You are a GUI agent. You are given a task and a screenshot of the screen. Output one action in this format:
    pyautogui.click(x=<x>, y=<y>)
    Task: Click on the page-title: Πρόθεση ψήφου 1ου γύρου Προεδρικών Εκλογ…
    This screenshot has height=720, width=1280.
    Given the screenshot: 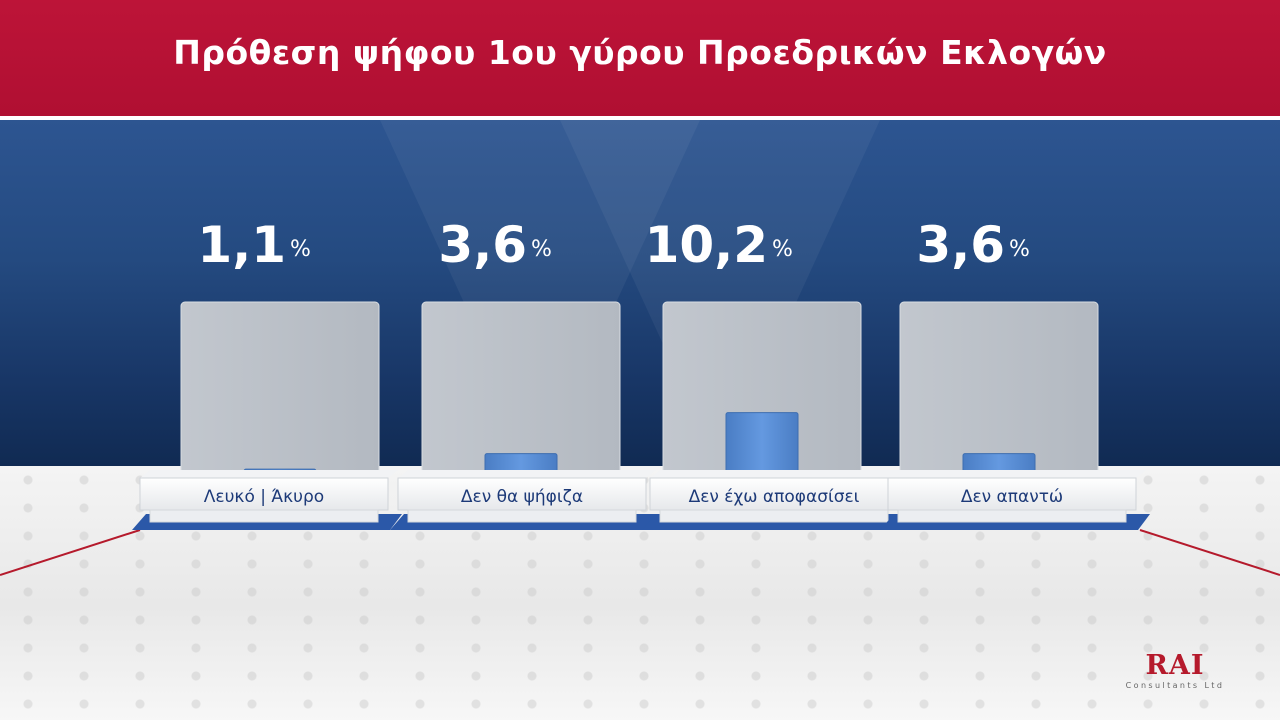 What is the action you would take?
    pyautogui.click(x=640, y=52)
    